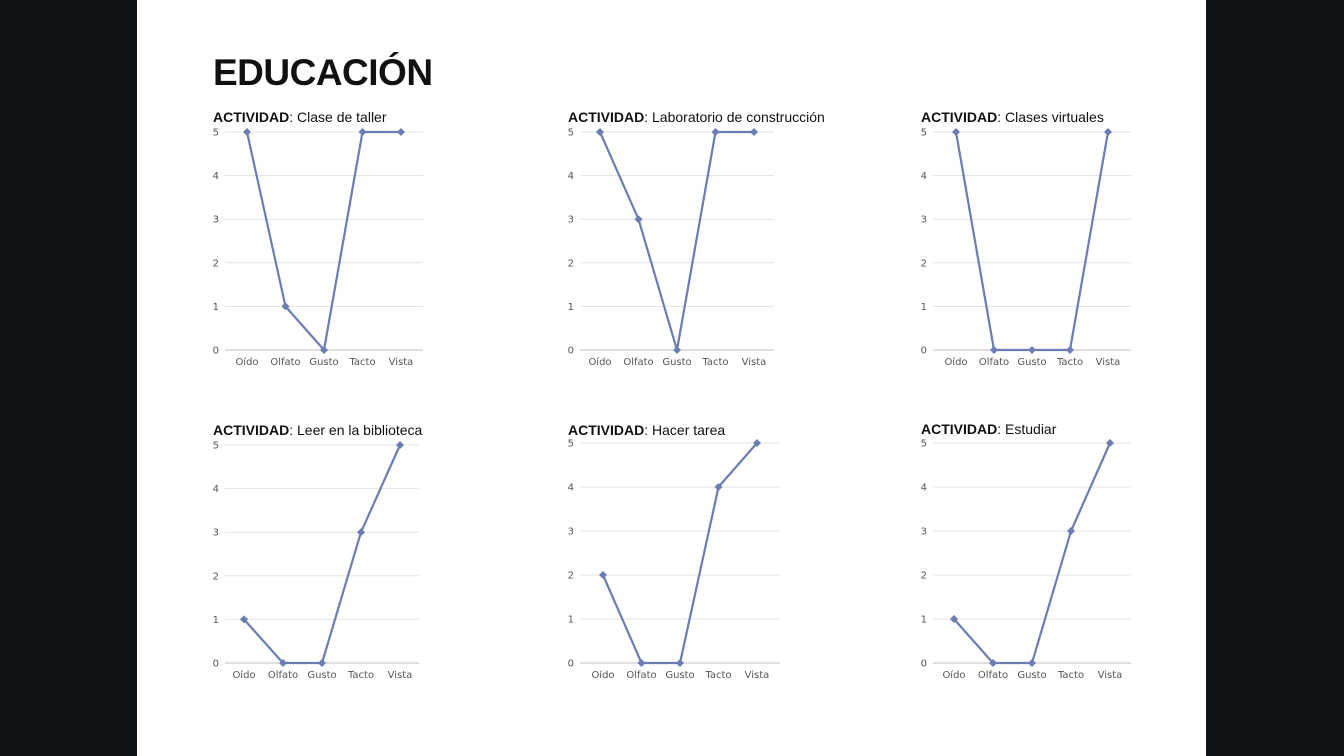  I want to click on chart-title: ACTIVIDAD: Clases virtuales, so click(1012, 117).